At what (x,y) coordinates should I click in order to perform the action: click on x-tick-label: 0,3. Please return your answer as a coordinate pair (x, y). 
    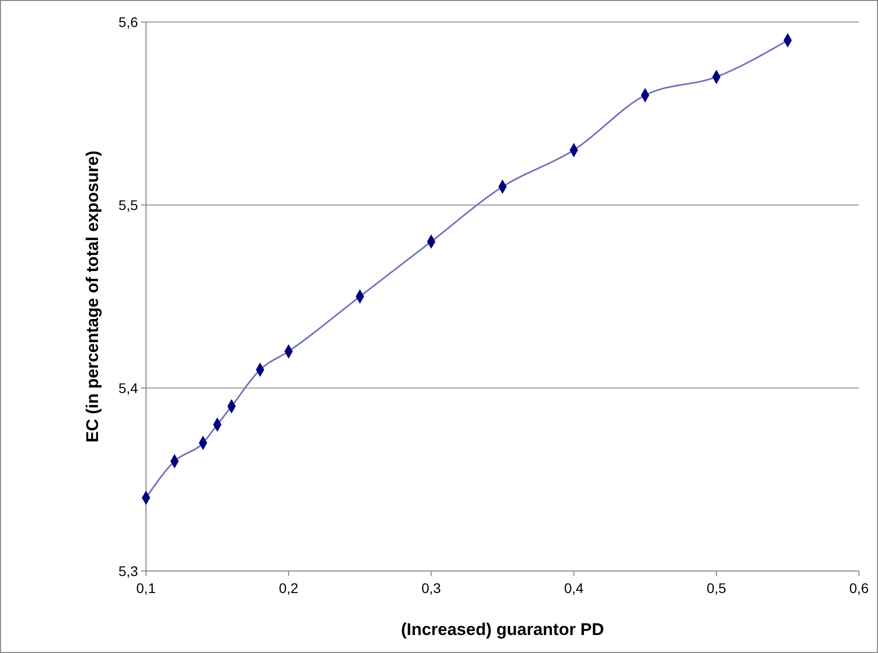
    Looking at the image, I should click on (431, 588).